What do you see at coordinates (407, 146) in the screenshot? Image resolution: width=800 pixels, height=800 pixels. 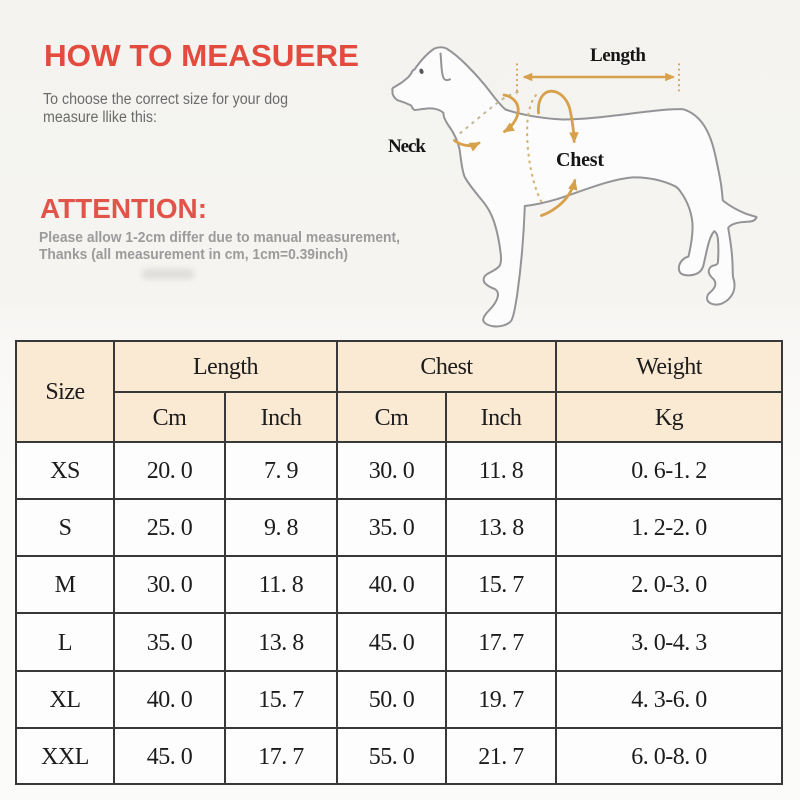 I see `svg-text: Neck` at bounding box center [407, 146].